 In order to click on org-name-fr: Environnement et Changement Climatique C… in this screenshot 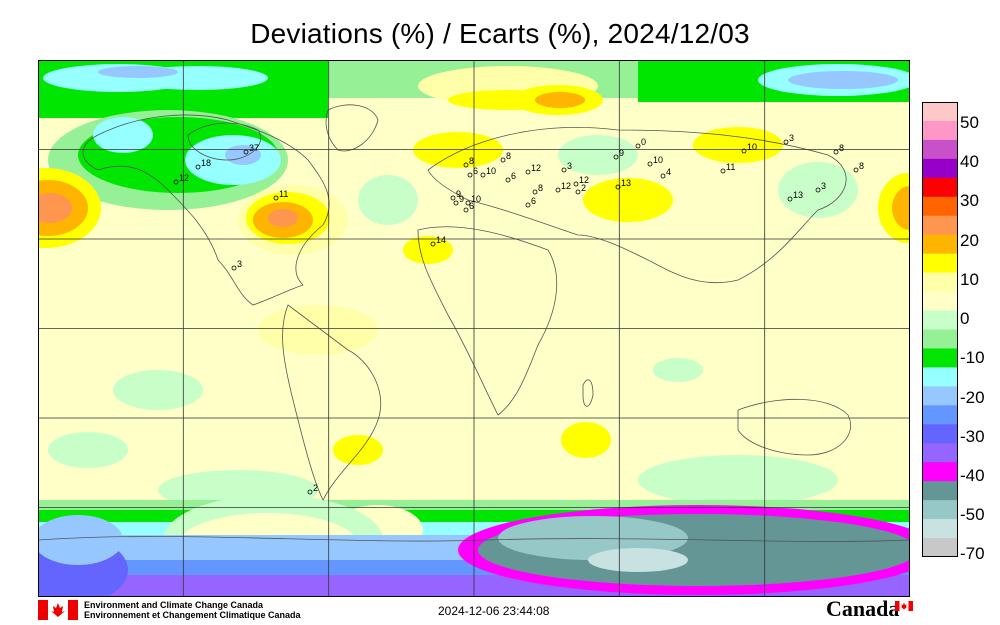, I will do `click(192, 615)`.